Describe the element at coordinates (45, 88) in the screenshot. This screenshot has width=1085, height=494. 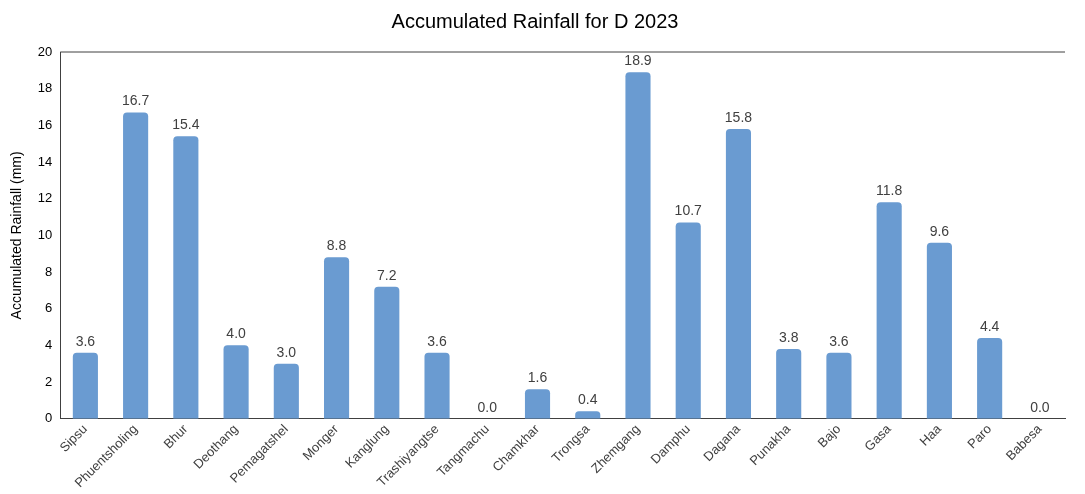
I see `y-tick-label: 18` at that location.